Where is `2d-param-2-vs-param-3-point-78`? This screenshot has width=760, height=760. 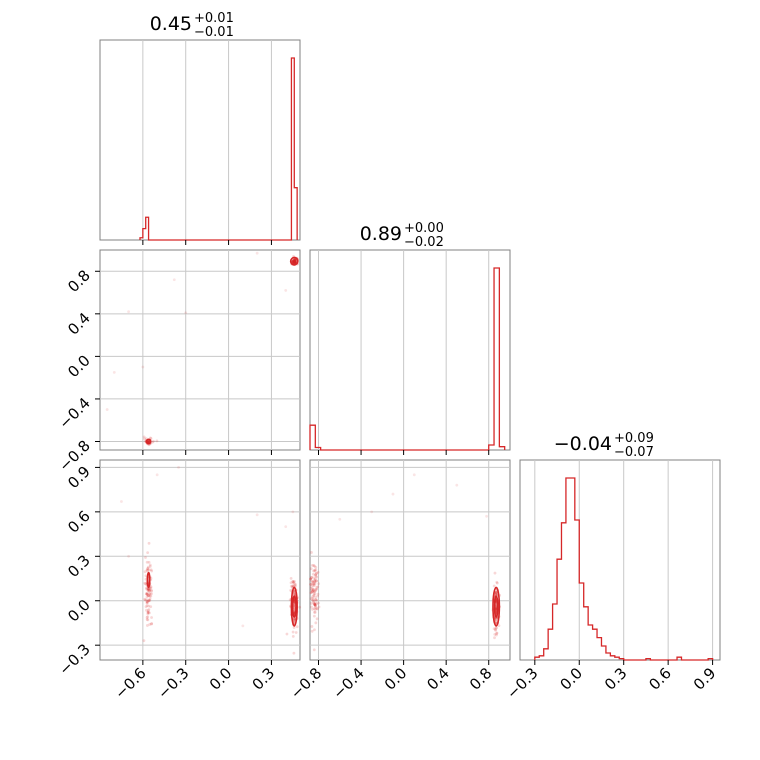 2d-param-2-vs-param-3-point-78 is located at coordinates (311, 588).